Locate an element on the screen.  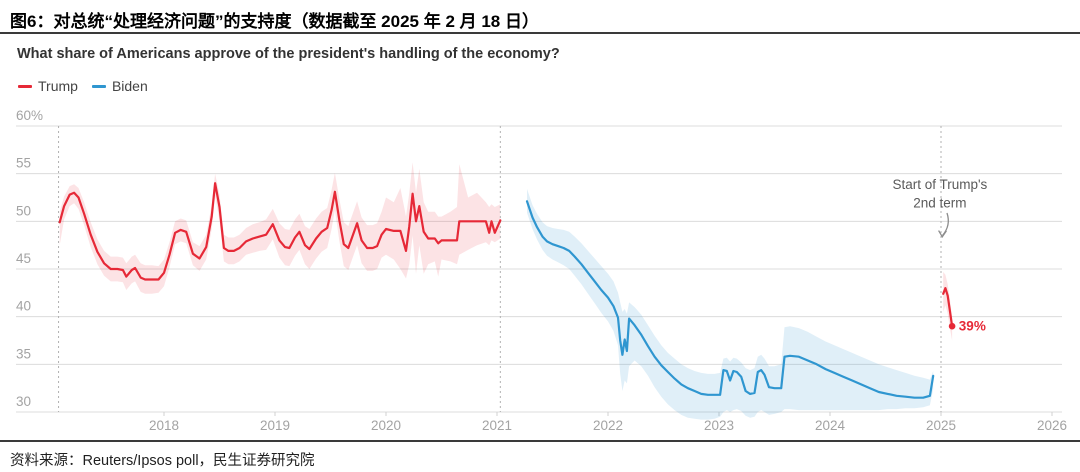
trump-term1-confidence-band is located at coordinates (280, 228).